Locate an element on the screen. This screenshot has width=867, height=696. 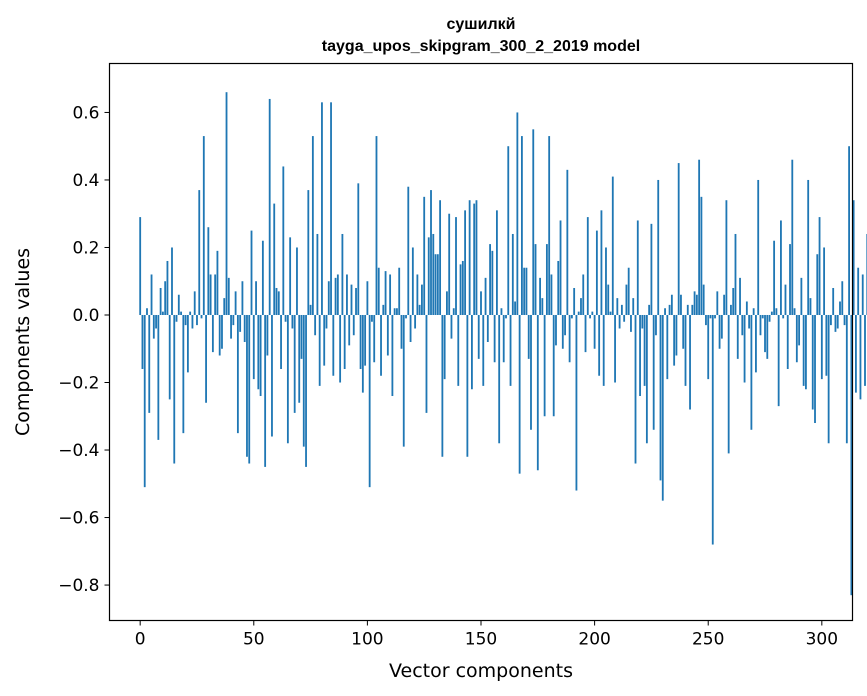
x-tick-label: 250 is located at coordinates (708, 640).